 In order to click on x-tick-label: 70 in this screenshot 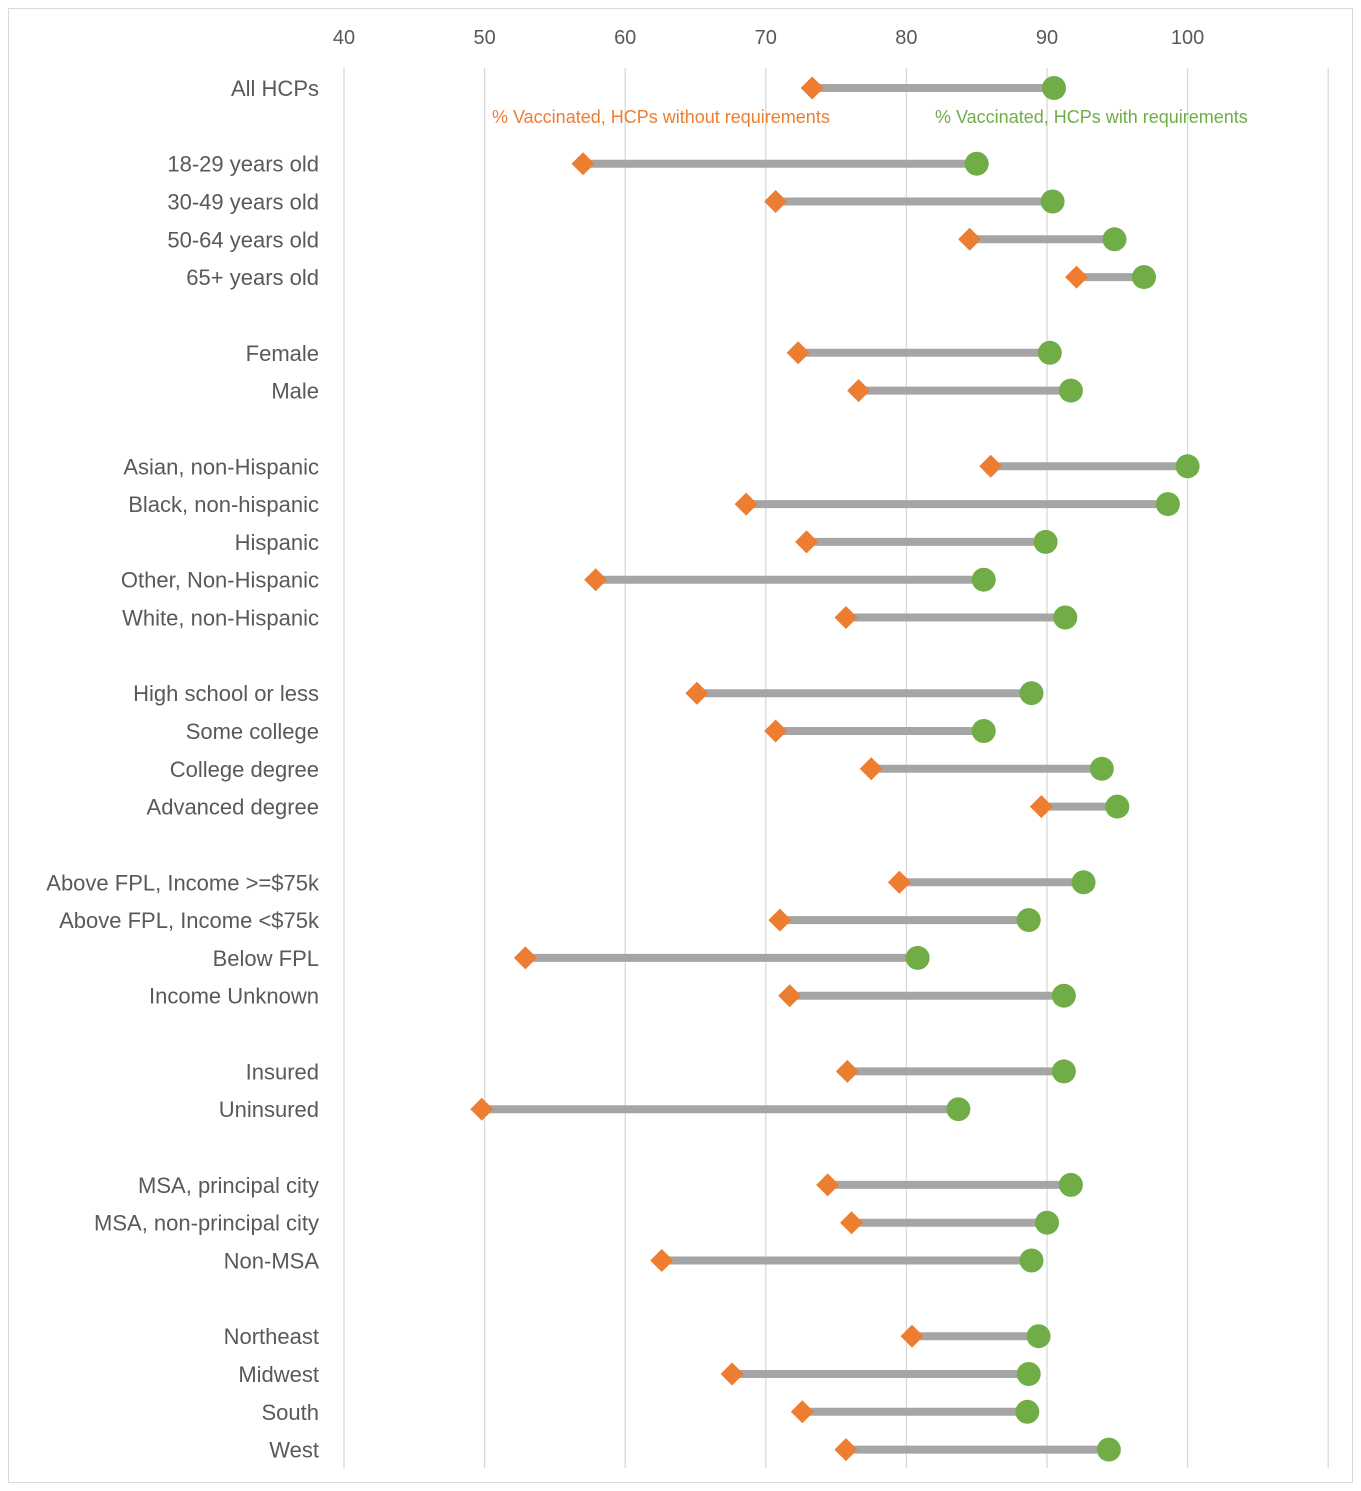, I will do `click(766, 38)`.